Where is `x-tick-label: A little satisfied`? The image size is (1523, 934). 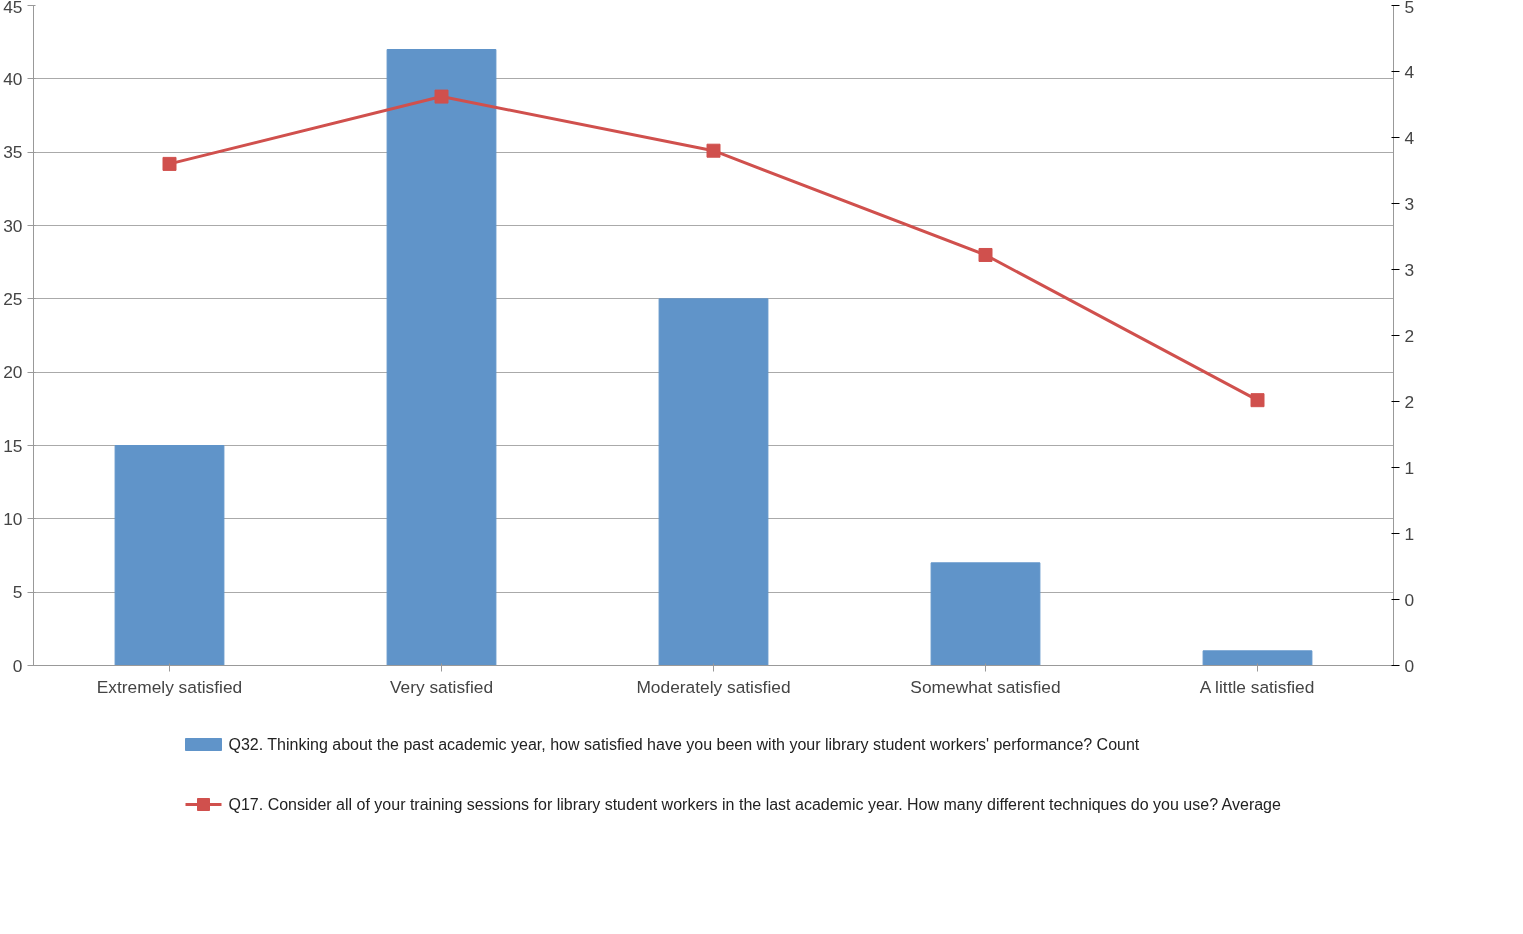 x-tick-label: A little satisfied is located at coordinates (1257, 686).